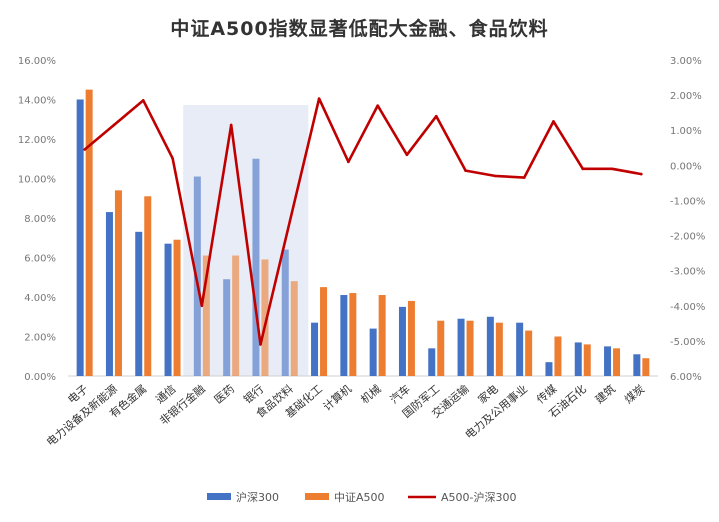 The image size is (719, 522). I want to click on right-tick-label: -3.00%, so click(687, 272).